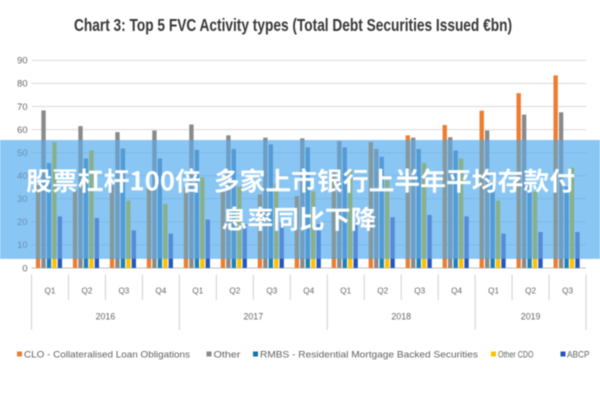 Image resolution: width=600 pixels, height=400 pixels. Describe the element at coordinates (254, 317) in the screenshot. I see `svg-text: 2017` at that location.